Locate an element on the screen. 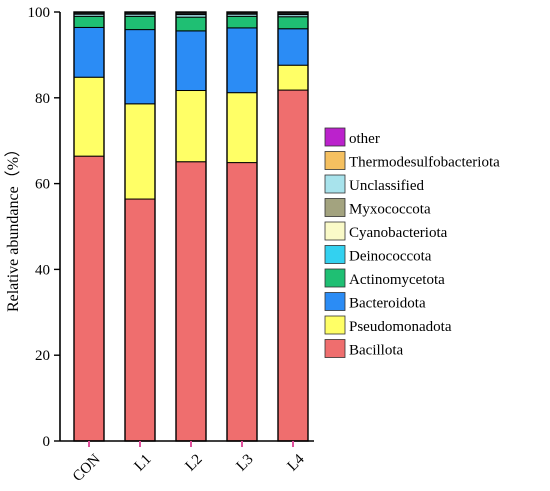 This screenshot has height=491, width=550. x-tick-label-l2: L2 is located at coordinates (194, 462).